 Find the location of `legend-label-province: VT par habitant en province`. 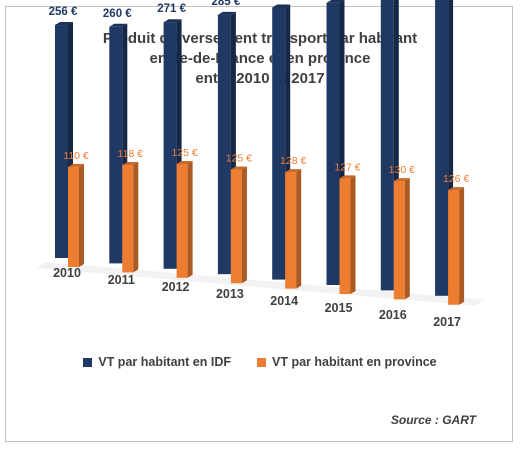

legend-label-province: VT par habitant en province is located at coordinates (354, 362).